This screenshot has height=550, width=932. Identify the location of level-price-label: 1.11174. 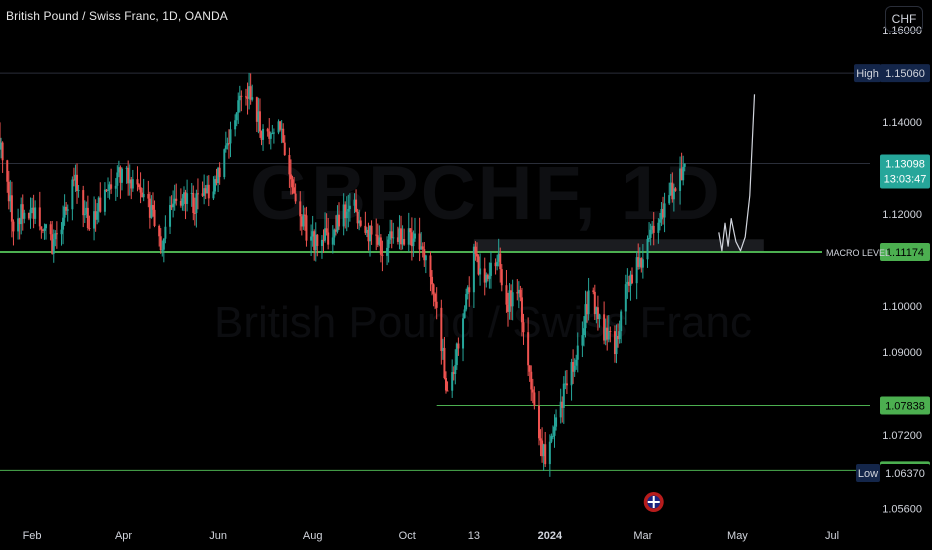
(905, 253).